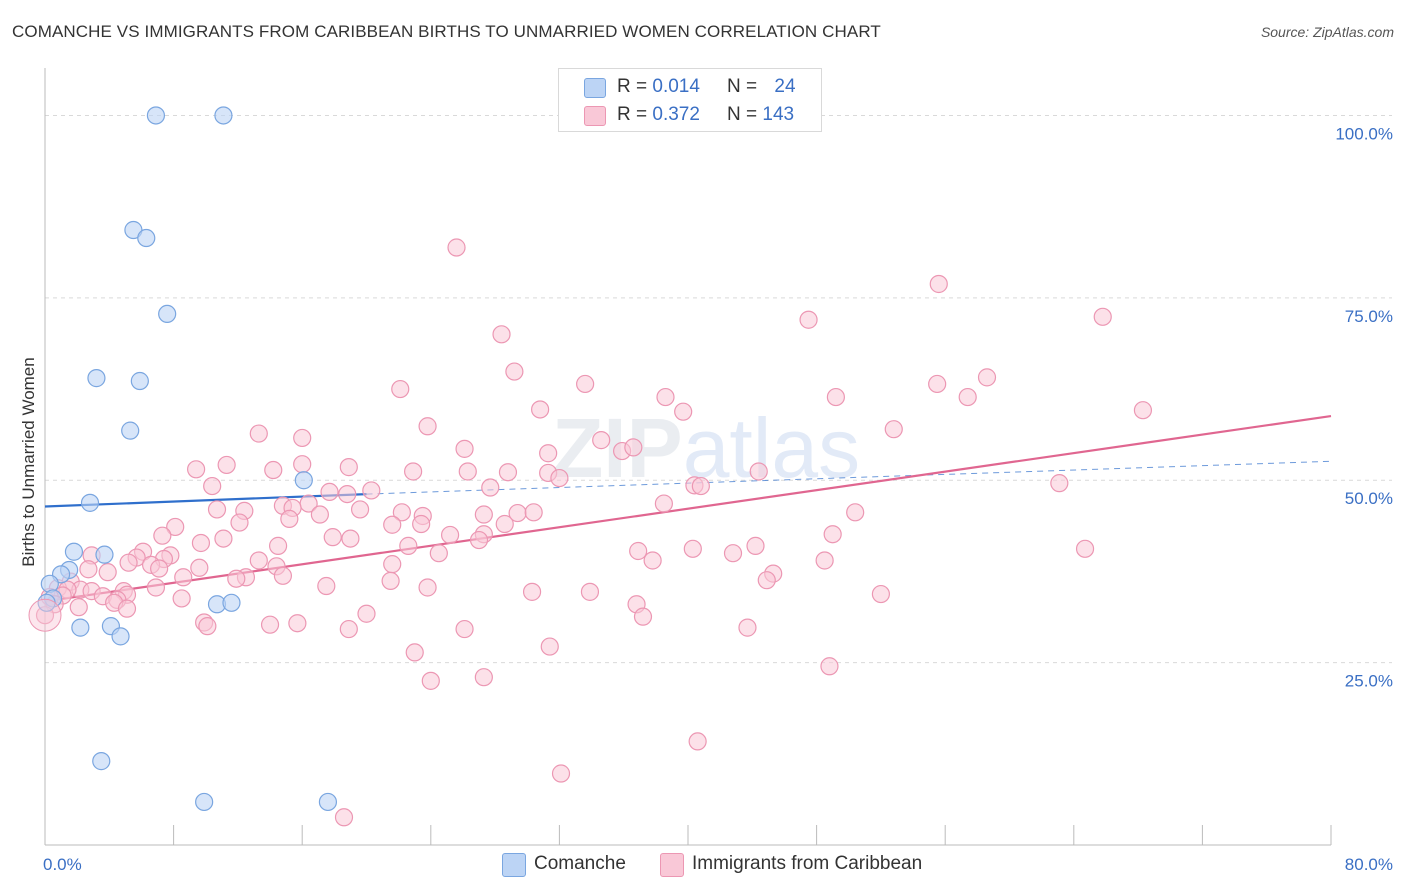 This screenshot has width=1406, height=892. Describe the element at coordinates (771, 448) in the screenshot. I see `watermark-atlas: atlas` at that location.